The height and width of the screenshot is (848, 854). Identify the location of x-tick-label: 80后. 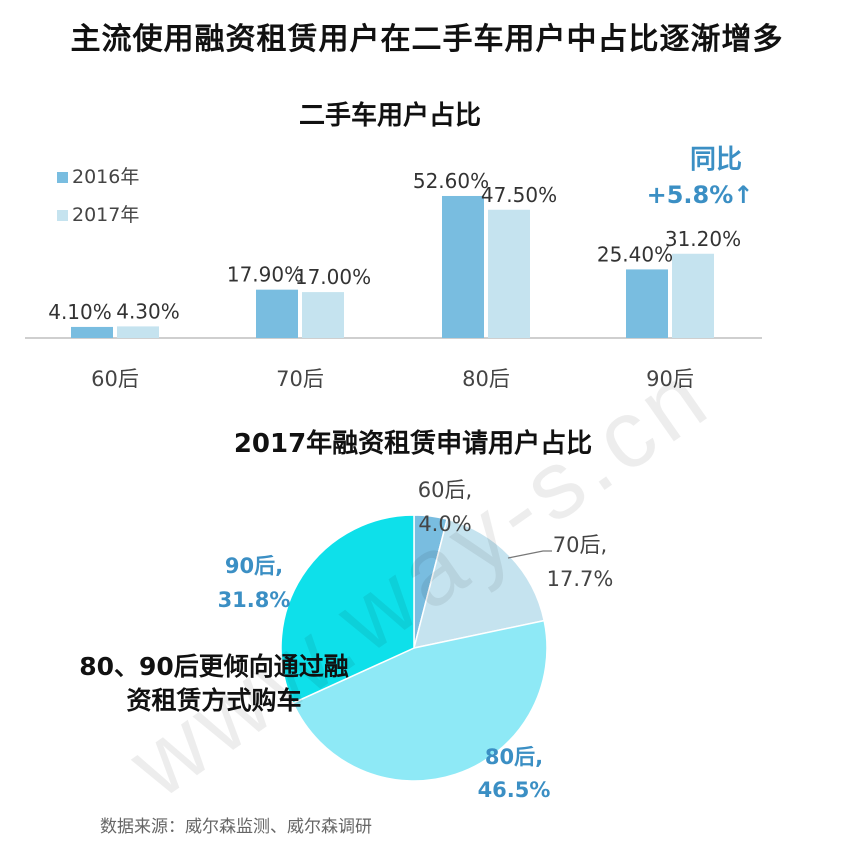
(486, 379).